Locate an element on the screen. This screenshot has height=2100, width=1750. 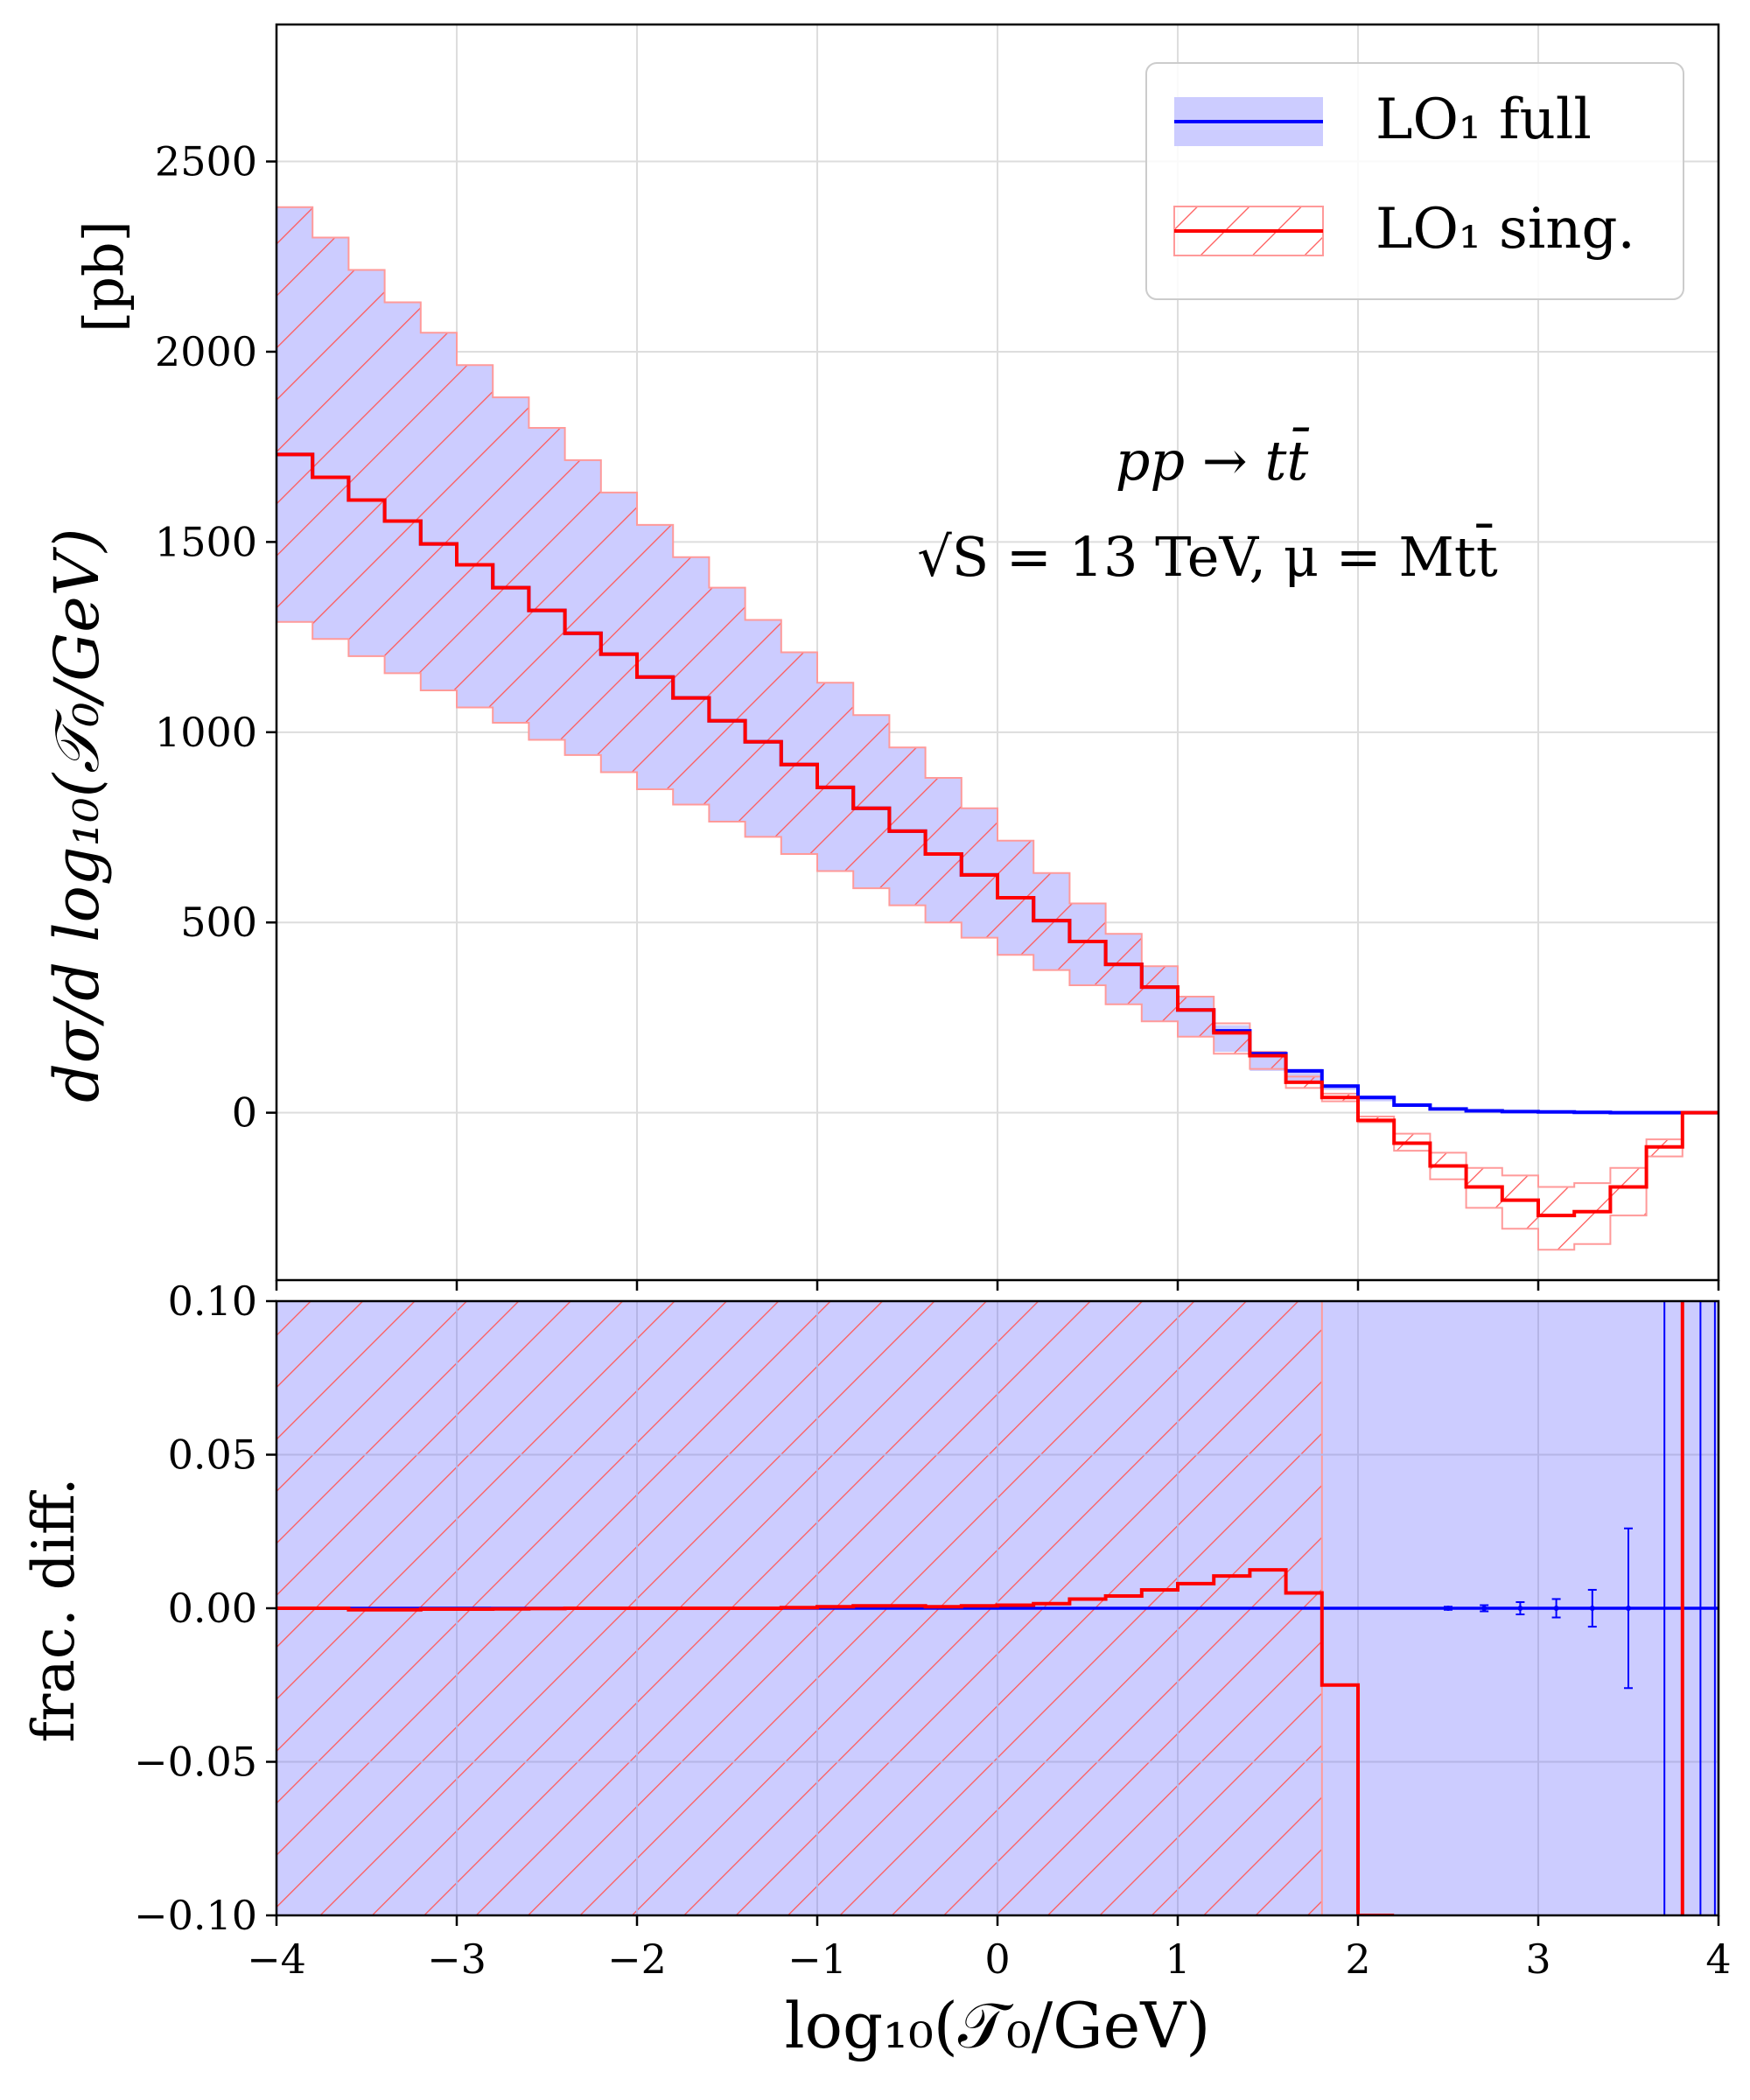
legend-label-full: LO₁ full is located at coordinates (1484, 120).